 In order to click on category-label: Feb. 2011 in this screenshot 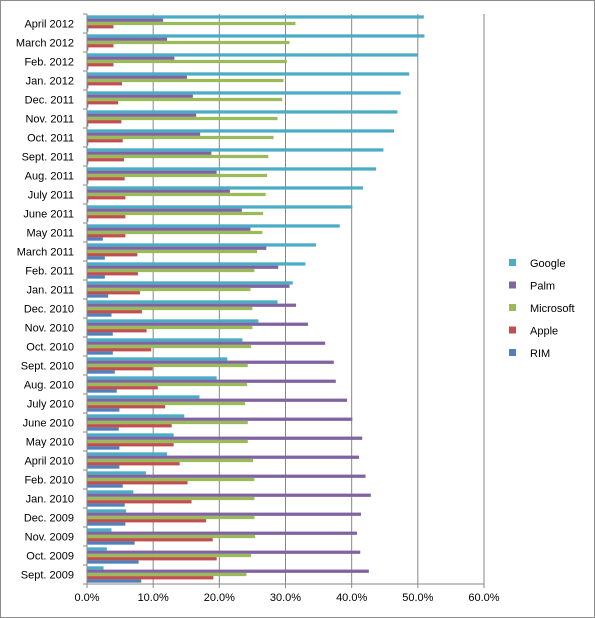, I will do `click(49, 272)`.